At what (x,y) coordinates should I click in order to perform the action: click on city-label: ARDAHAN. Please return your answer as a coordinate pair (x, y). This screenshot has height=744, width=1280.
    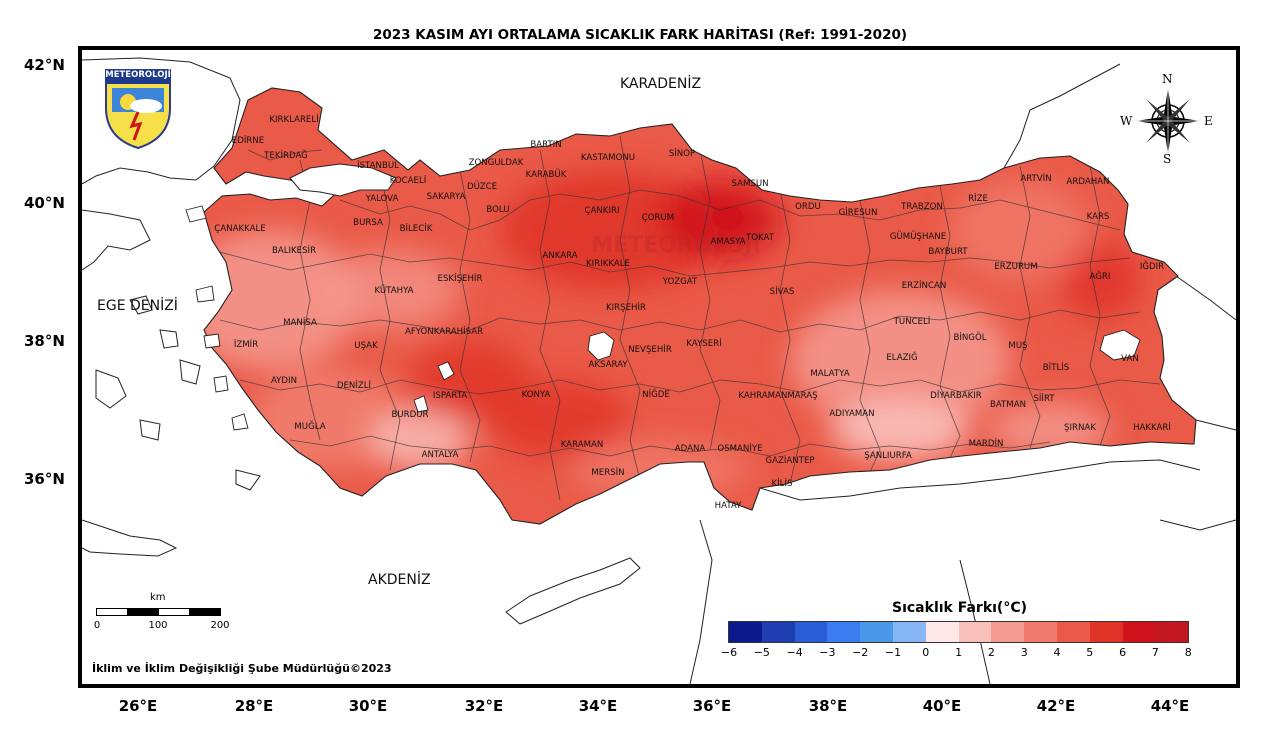
    Looking at the image, I should click on (1088, 182).